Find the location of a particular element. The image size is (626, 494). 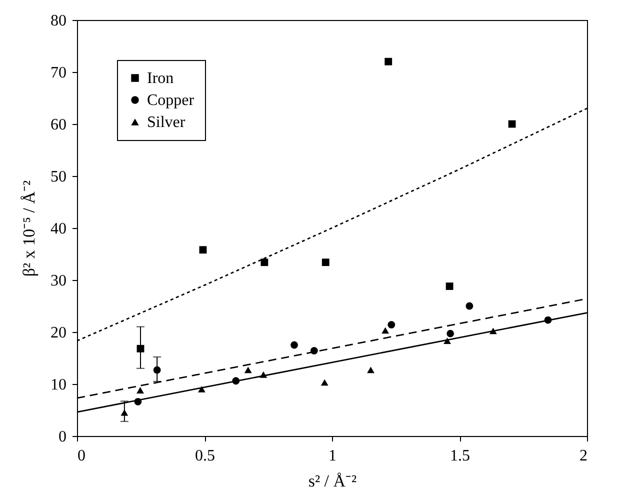

x-tick-label: 0 is located at coordinates (82, 456).